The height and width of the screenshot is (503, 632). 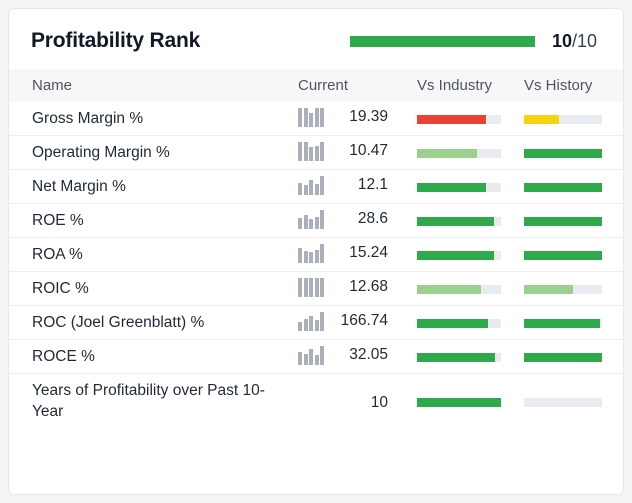 I want to click on metric-name: ROC (Joel Greenblatt) %, so click(x=118, y=322).